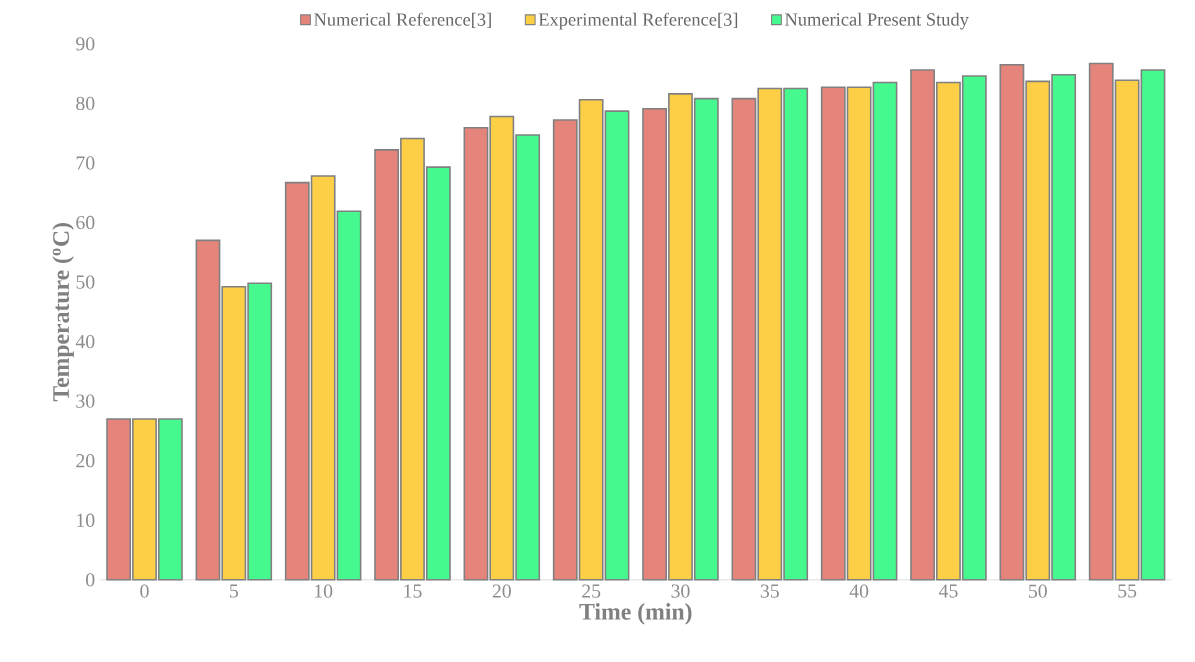 The height and width of the screenshot is (662, 1195). Describe the element at coordinates (402, 20) in the screenshot. I see `legend-label: Numerical Reference[3]` at that location.